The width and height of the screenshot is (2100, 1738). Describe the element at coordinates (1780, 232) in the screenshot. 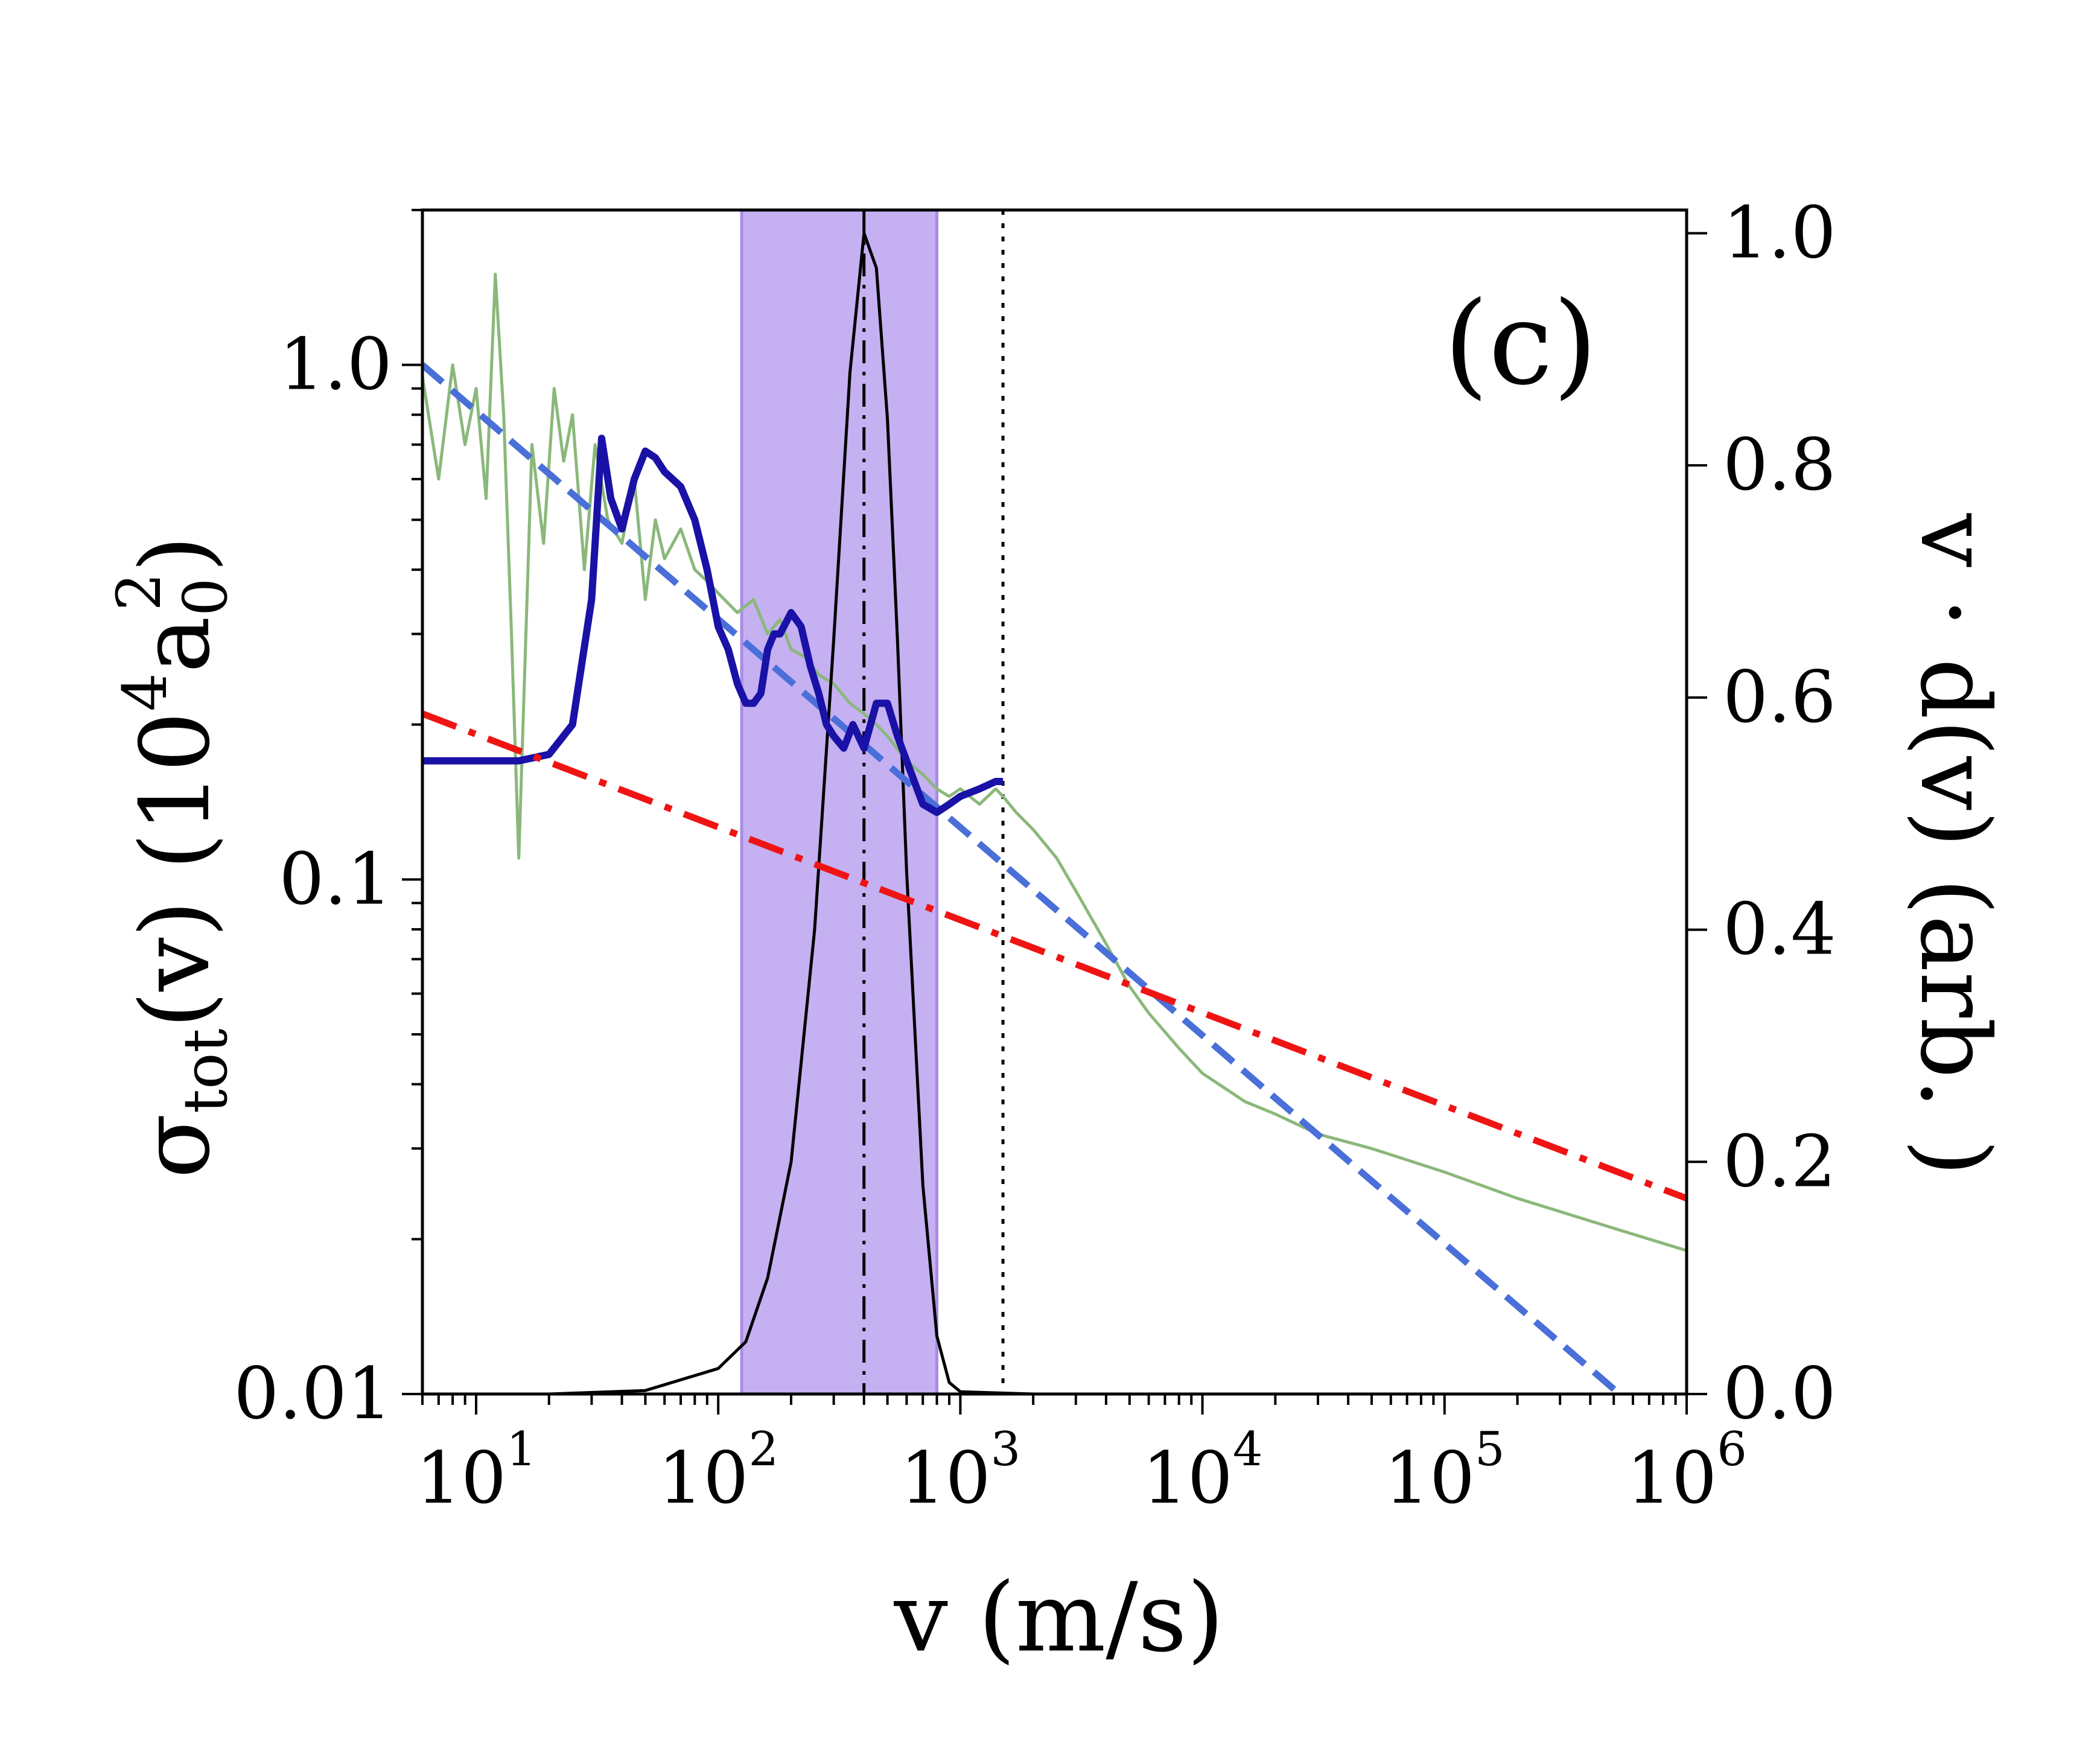

I see `y-right-tick-label: 1.0` at that location.